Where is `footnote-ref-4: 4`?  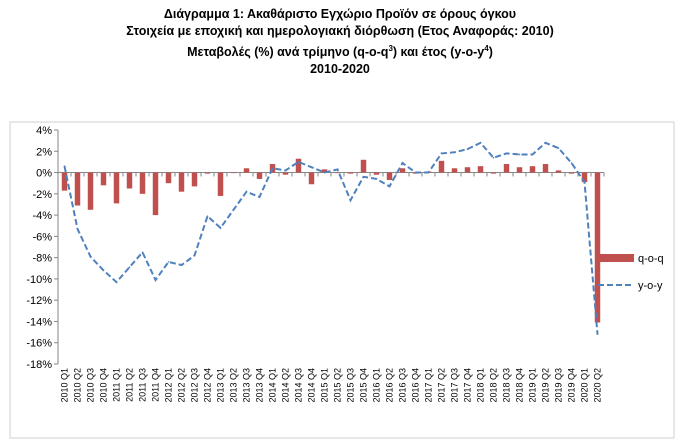 footnote-ref-4: 4 is located at coordinates (486, 48).